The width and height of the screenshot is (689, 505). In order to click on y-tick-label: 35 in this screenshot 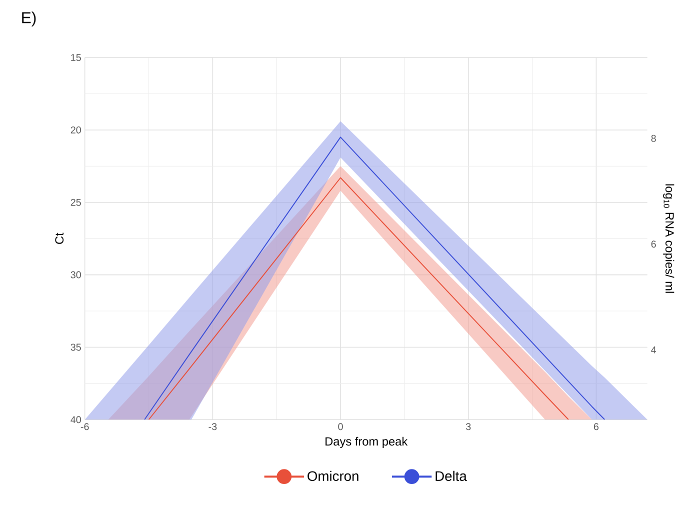, I will do `click(75, 347)`.